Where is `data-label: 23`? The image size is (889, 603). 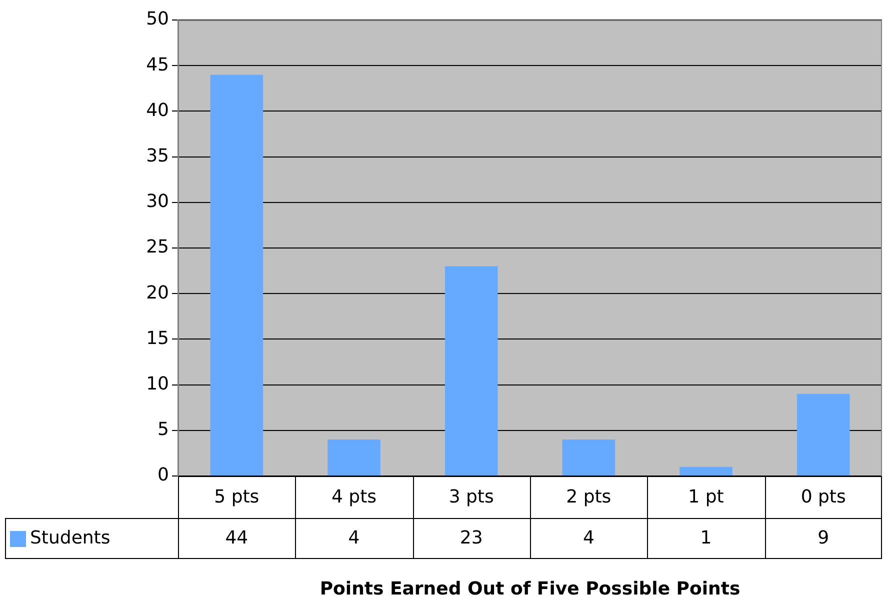 data-label: 23 is located at coordinates (471, 538).